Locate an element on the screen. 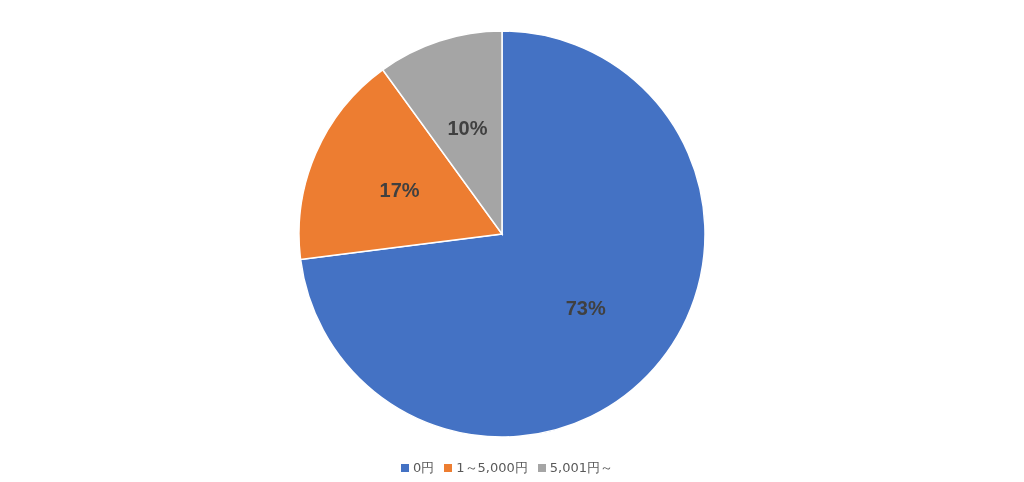 The width and height of the screenshot is (1024, 482). legend-label: 5,001円～ is located at coordinates (581, 467).